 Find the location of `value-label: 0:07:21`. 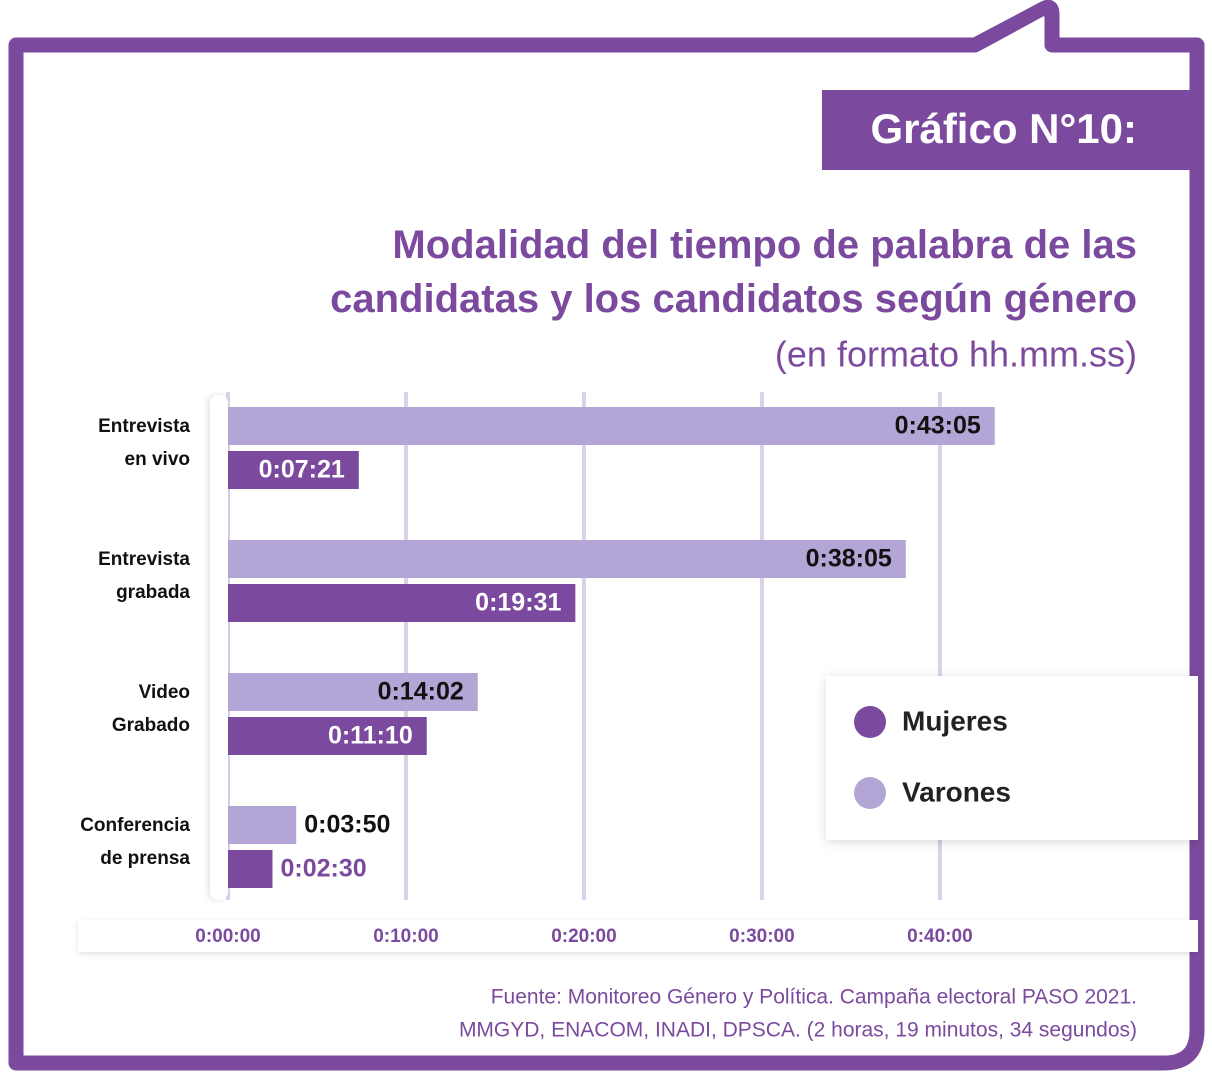

value-label: 0:07:21 is located at coordinates (302, 470).